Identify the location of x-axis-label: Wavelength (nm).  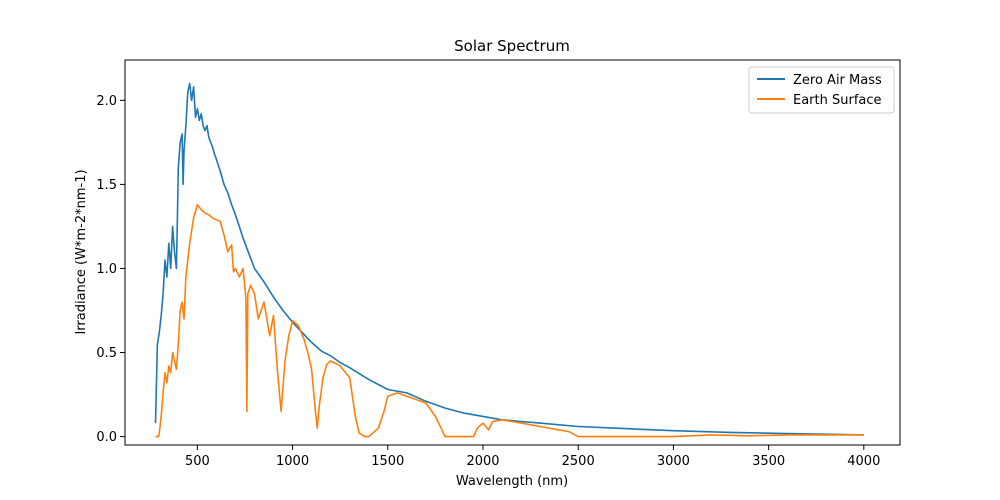
(512, 481).